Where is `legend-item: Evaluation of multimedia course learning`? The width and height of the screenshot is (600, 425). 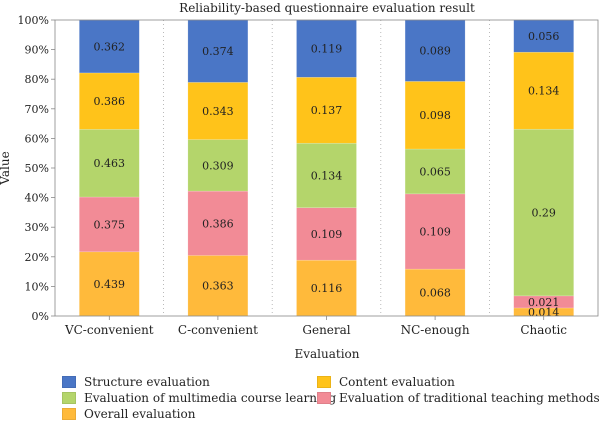
legend-item: Evaluation of multimedia course learning is located at coordinates (199, 398).